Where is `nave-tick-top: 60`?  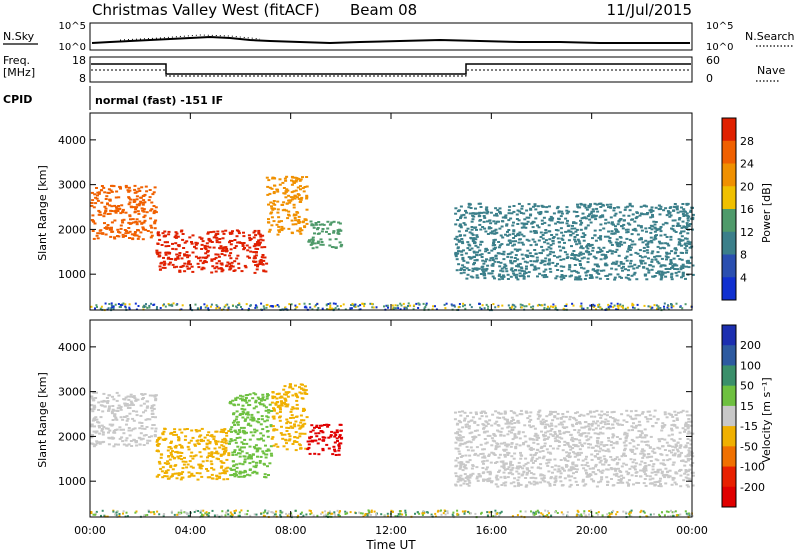 nave-tick-top: 60 is located at coordinates (713, 60).